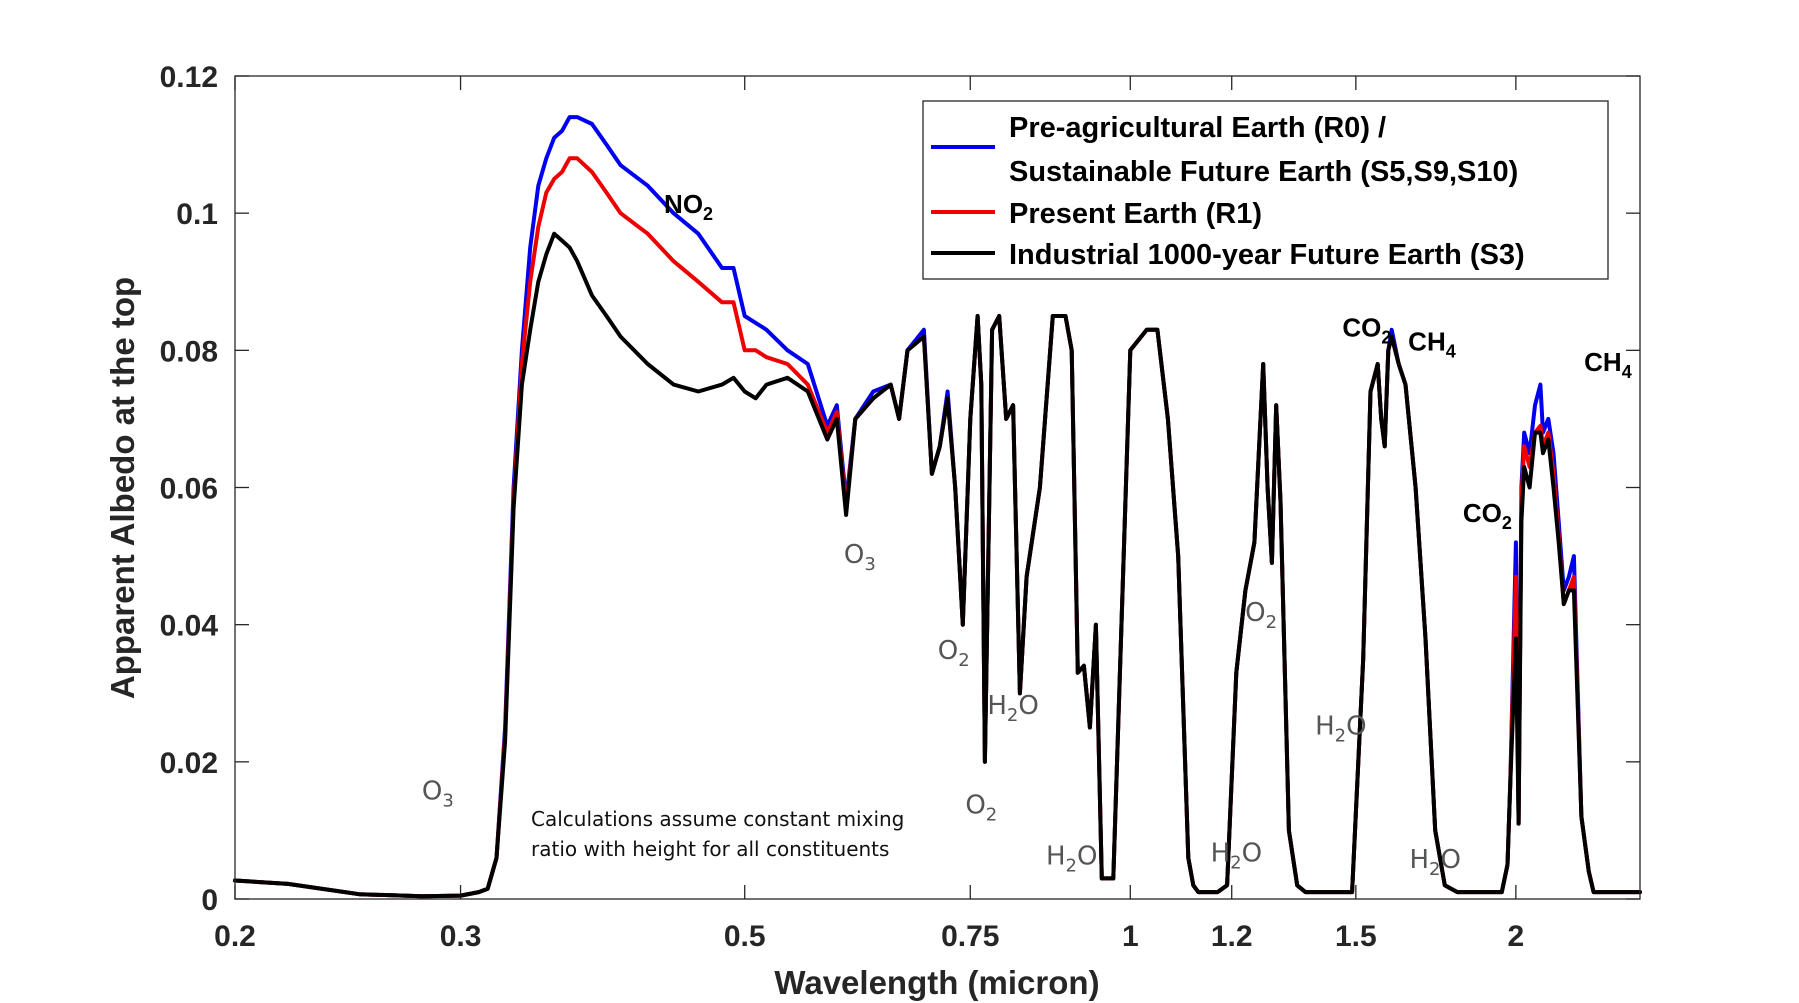  Describe the element at coordinates (189, 77) in the screenshot. I see `y-tick-label-0.12: 0.12` at that location.